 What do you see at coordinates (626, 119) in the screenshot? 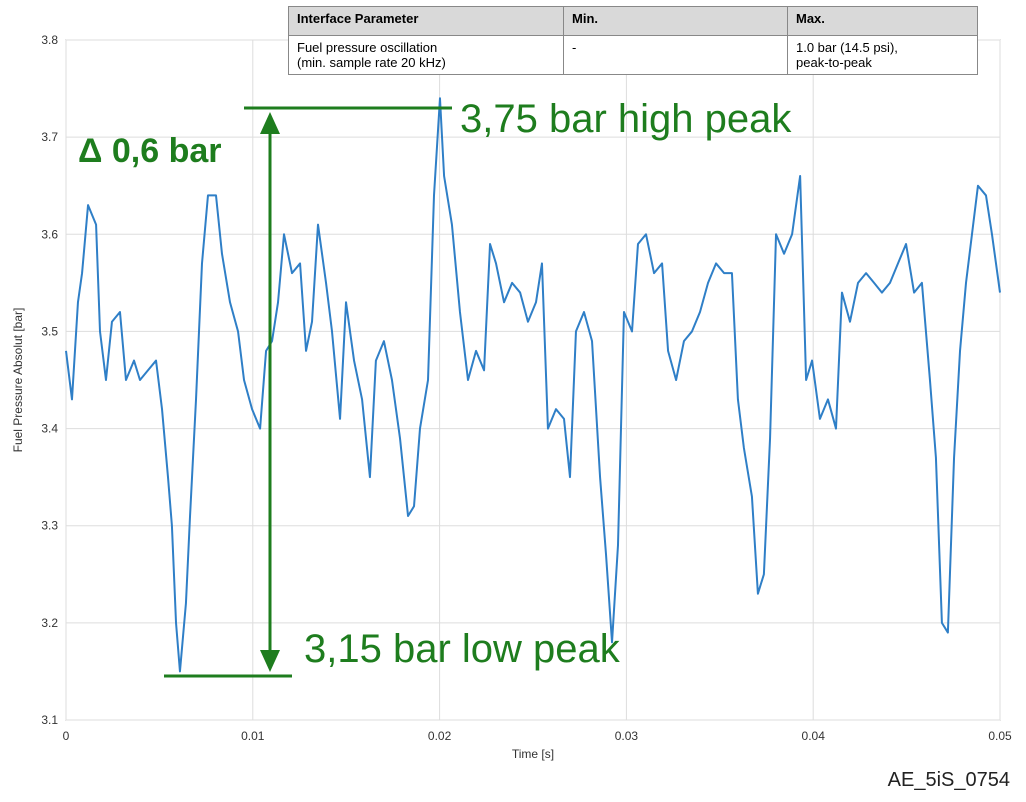
I see `annotation: 3,75 bar high peak` at bounding box center [626, 119].